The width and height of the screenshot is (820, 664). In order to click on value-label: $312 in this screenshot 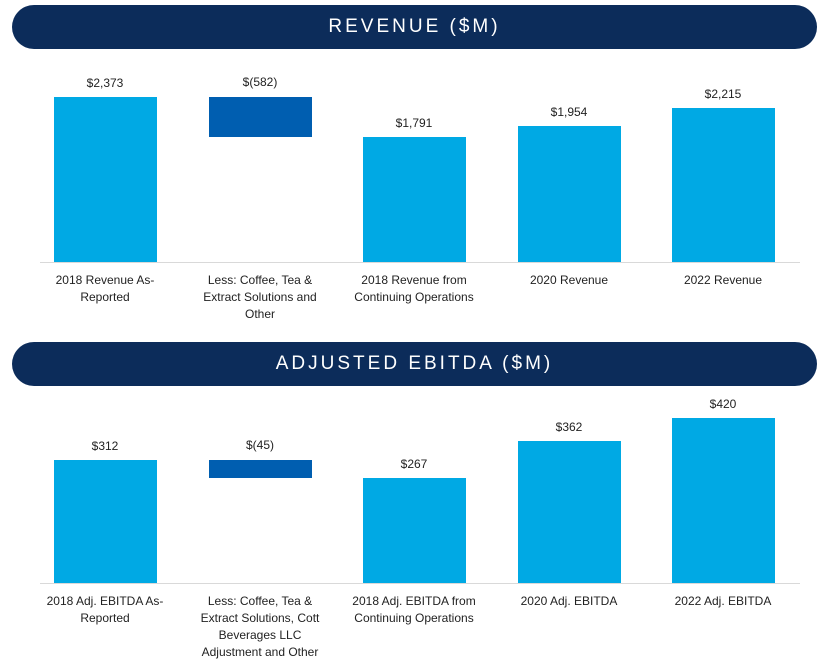, I will do `click(105, 446)`.